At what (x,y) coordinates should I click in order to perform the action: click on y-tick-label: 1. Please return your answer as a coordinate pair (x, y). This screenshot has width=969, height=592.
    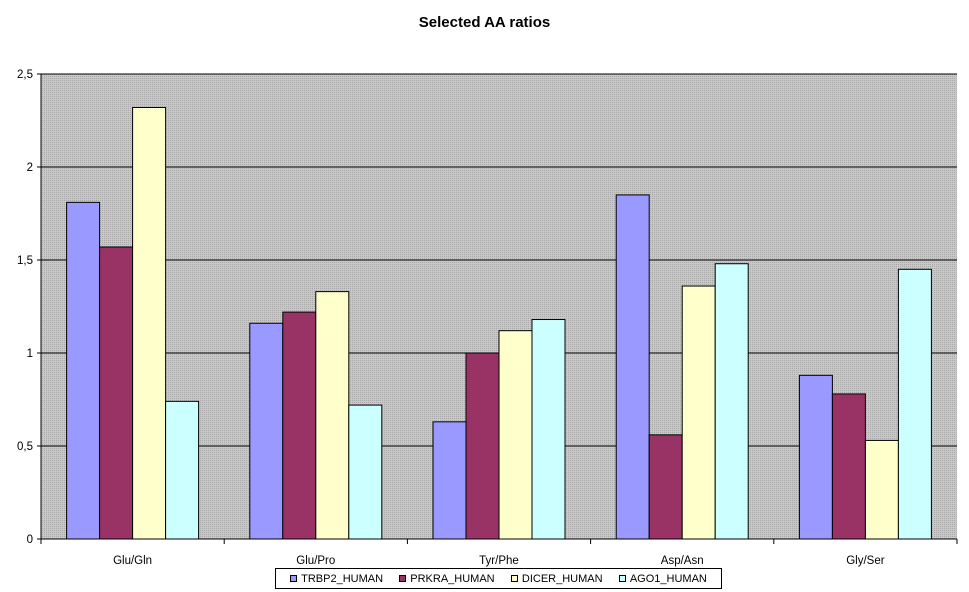
    Looking at the image, I should click on (30, 354).